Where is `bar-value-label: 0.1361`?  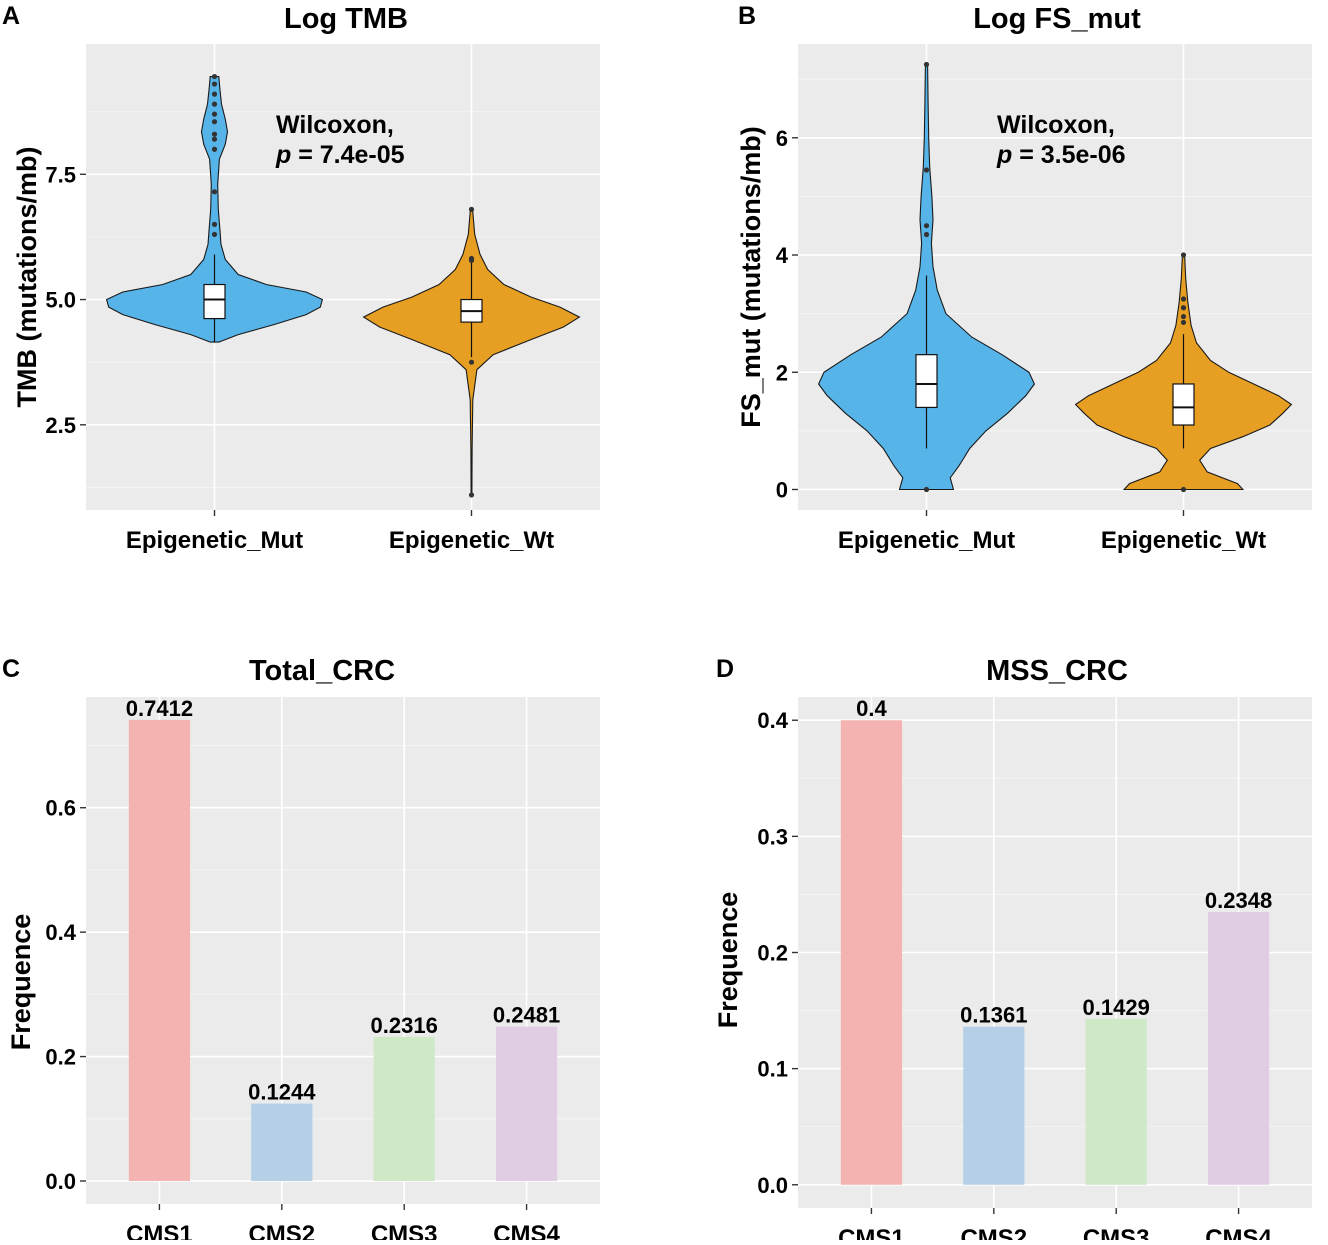 bar-value-label: 0.1361 is located at coordinates (993, 1015).